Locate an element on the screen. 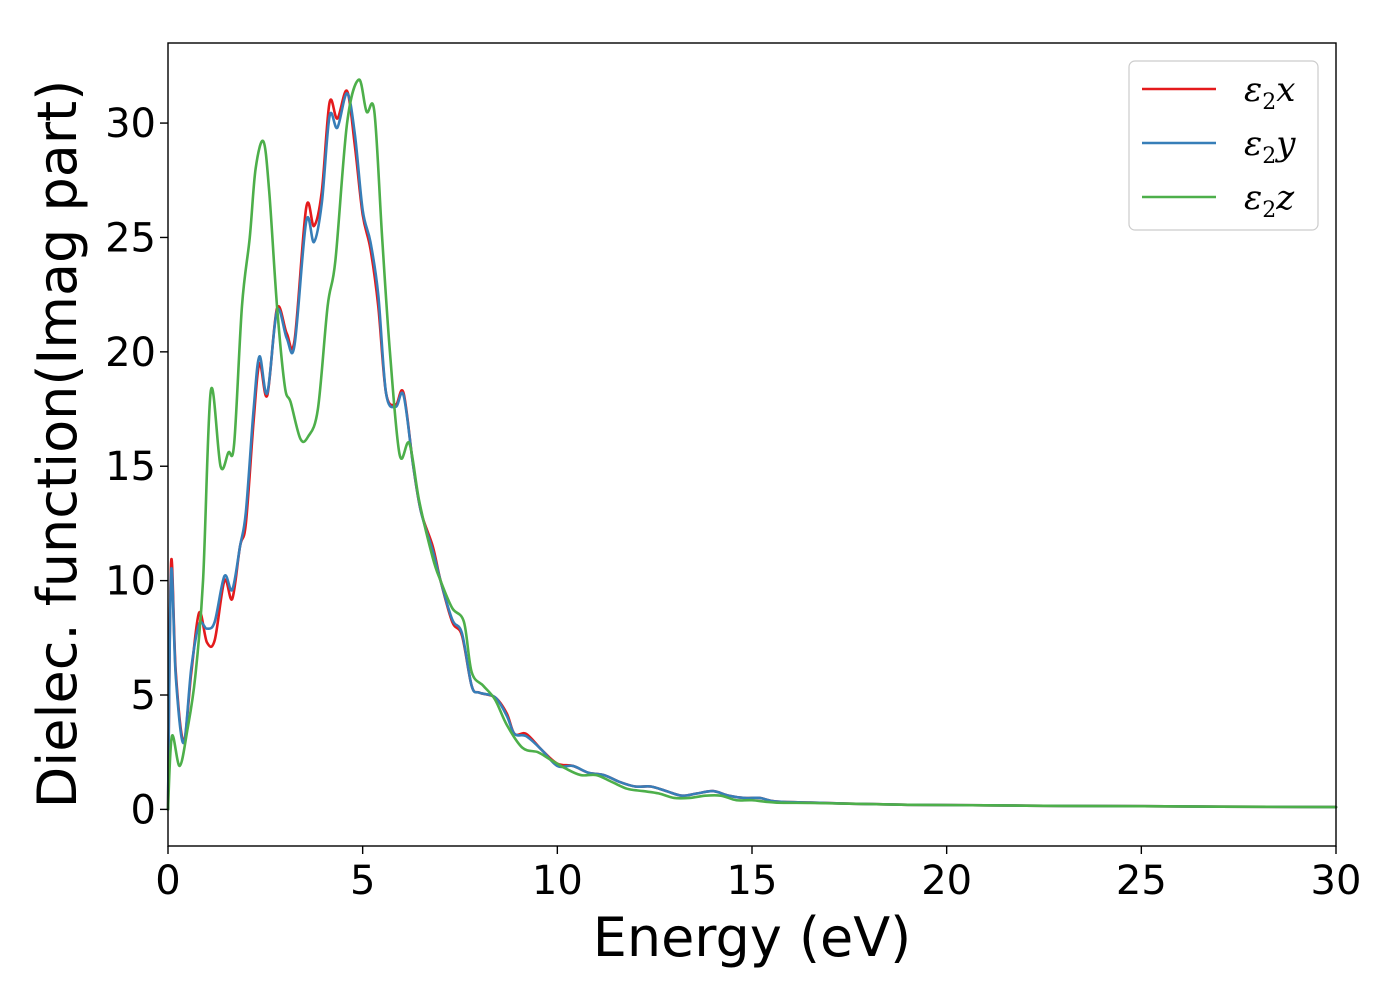 The image size is (1400, 1005). x-tick-label: 0 is located at coordinates (167, 881).